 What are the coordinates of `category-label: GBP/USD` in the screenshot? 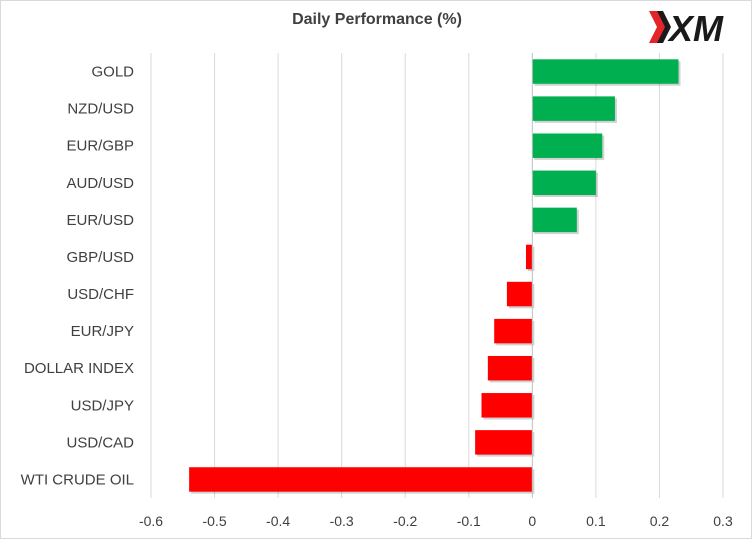 It's located at (100, 257).